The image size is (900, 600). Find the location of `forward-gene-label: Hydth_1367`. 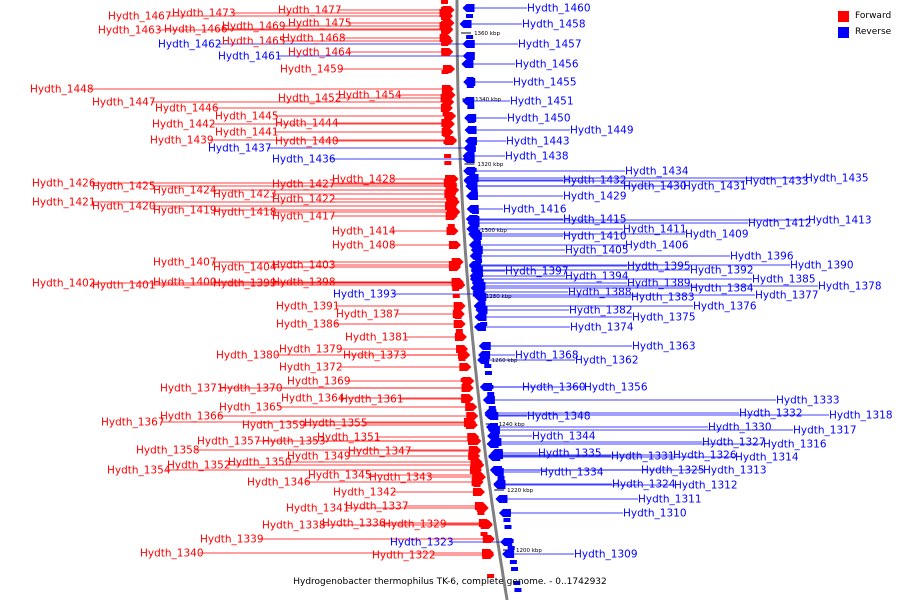

forward-gene-label: Hydth_1367 is located at coordinates (133, 423).